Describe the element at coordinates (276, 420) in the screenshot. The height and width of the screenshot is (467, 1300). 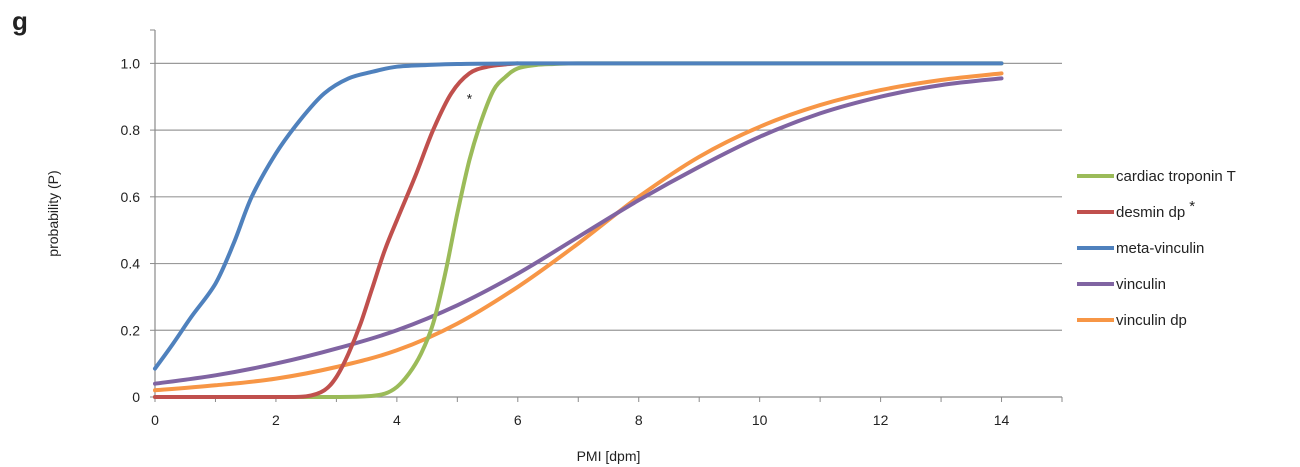
I see `x-tick-label: 2` at that location.